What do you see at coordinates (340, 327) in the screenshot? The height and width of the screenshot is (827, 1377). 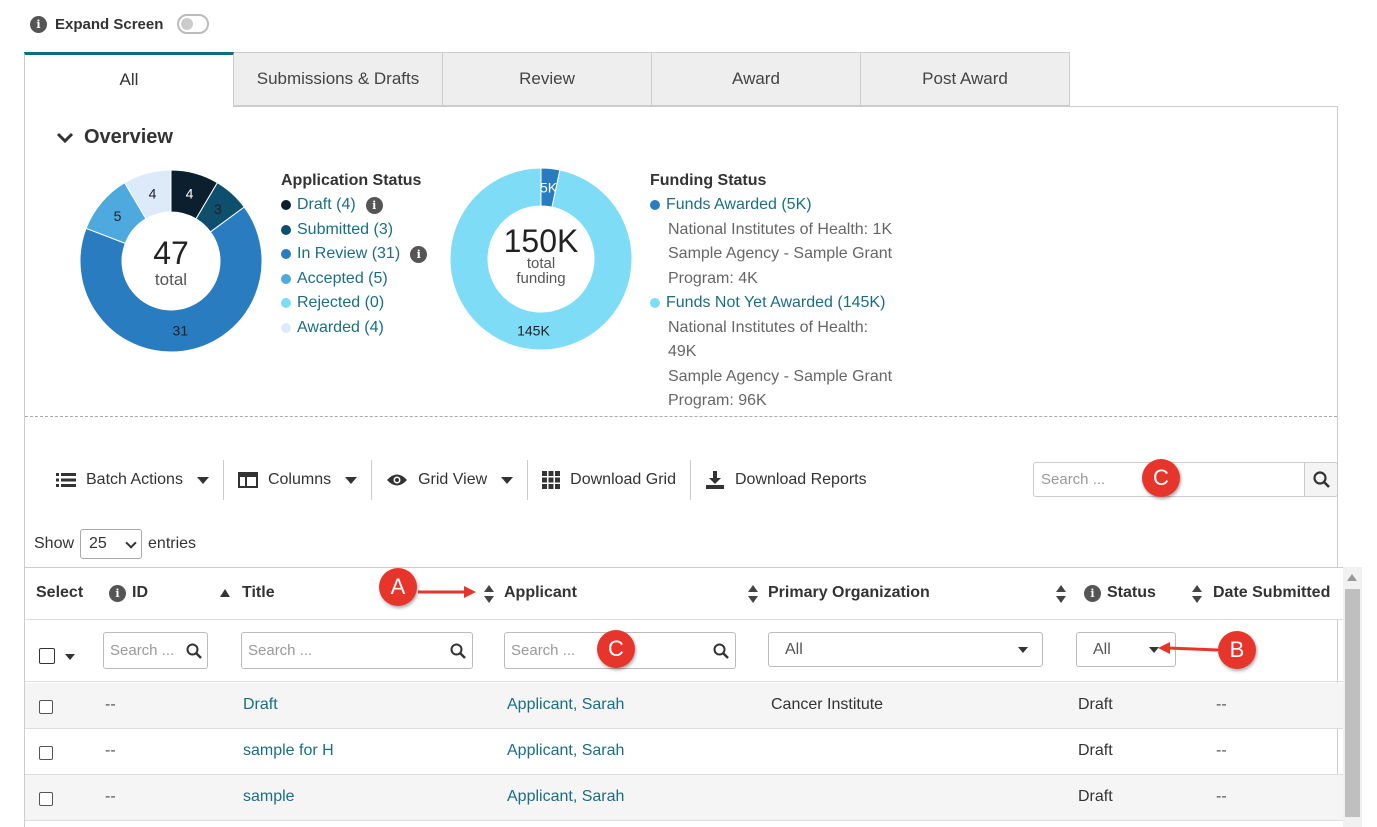 I see `legend-link: Awarded (4)` at bounding box center [340, 327].